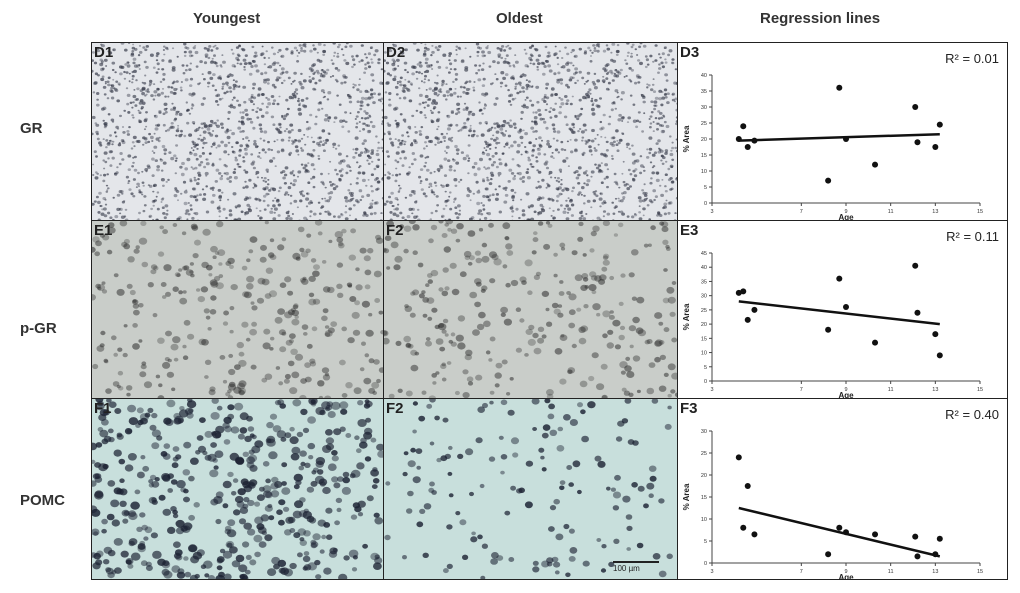  What do you see at coordinates (820, 18) in the screenshot?
I see `column-heading-regression: Regression lines` at bounding box center [820, 18].